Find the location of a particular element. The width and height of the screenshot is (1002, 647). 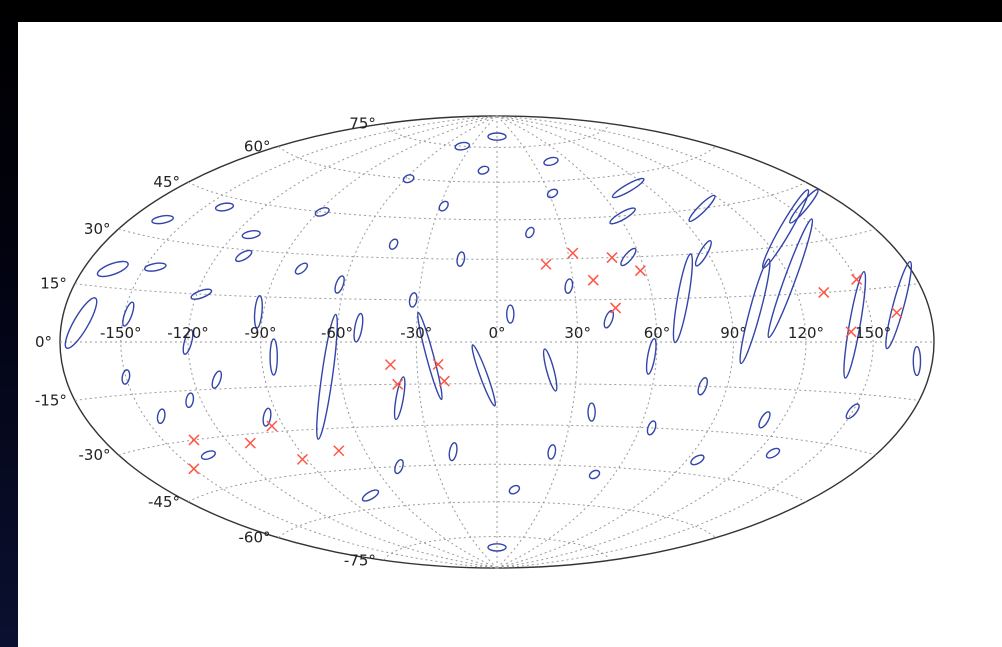

x-tick-label: -90° is located at coordinates (261, 333).